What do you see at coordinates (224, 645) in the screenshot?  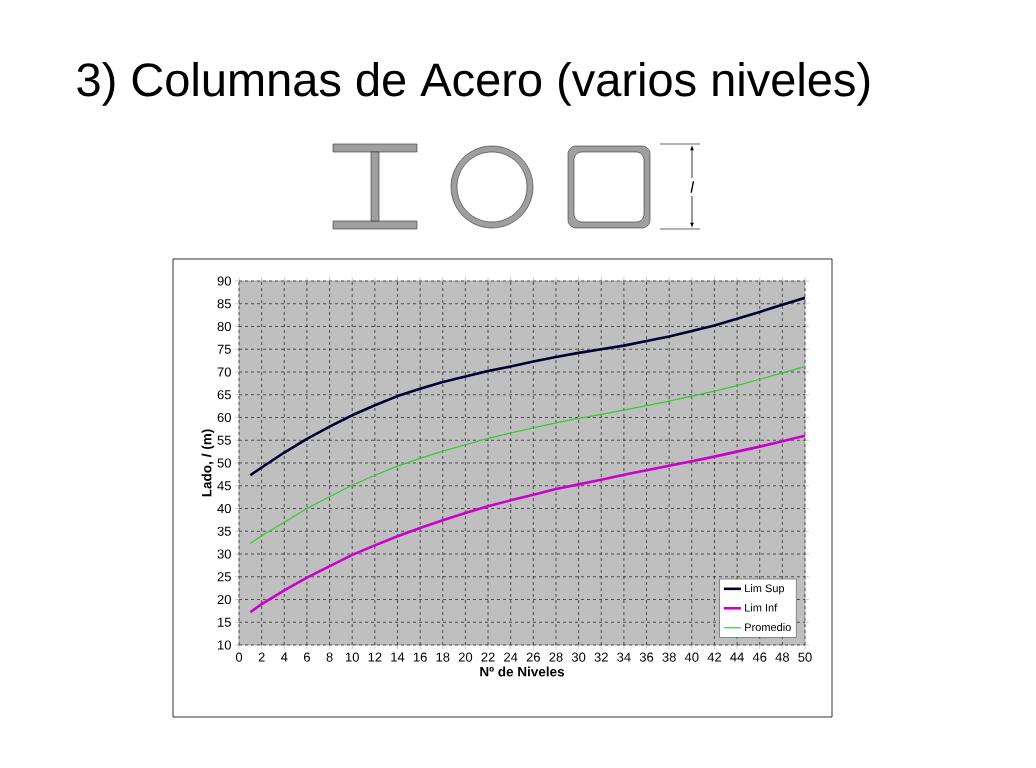 I see `y-tick-label: 10` at bounding box center [224, 645].